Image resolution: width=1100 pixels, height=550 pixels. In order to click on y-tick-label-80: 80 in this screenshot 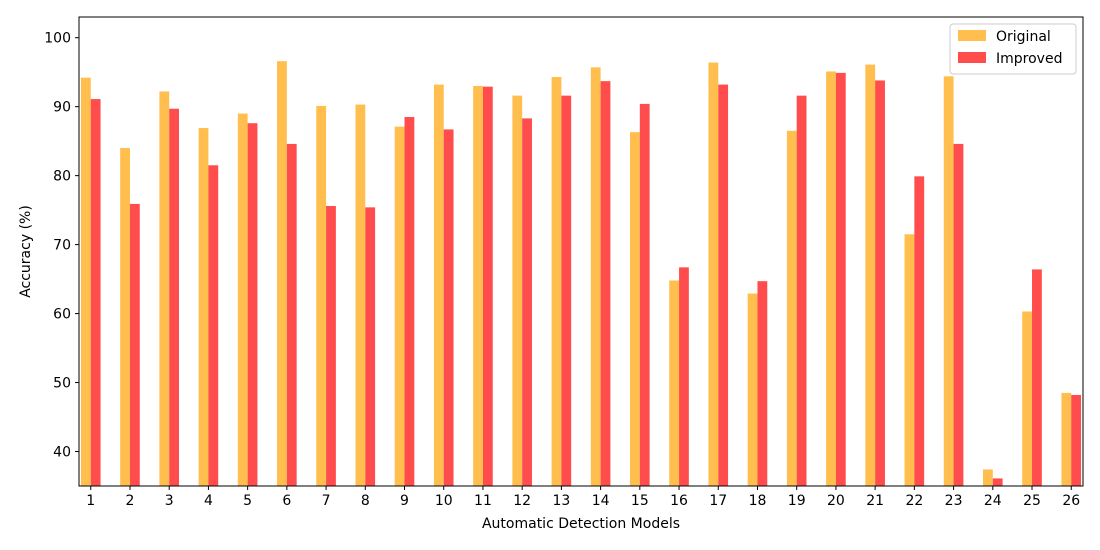, I will do `click(62, 177)`.